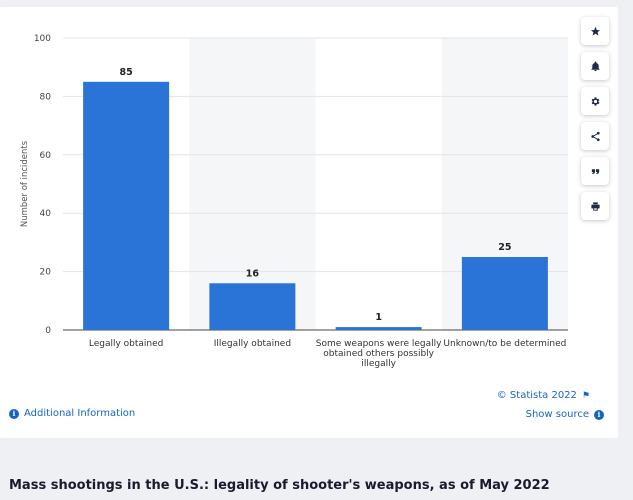  I want to click on x-tick-label: Illegally obtained, so click(252, 344).